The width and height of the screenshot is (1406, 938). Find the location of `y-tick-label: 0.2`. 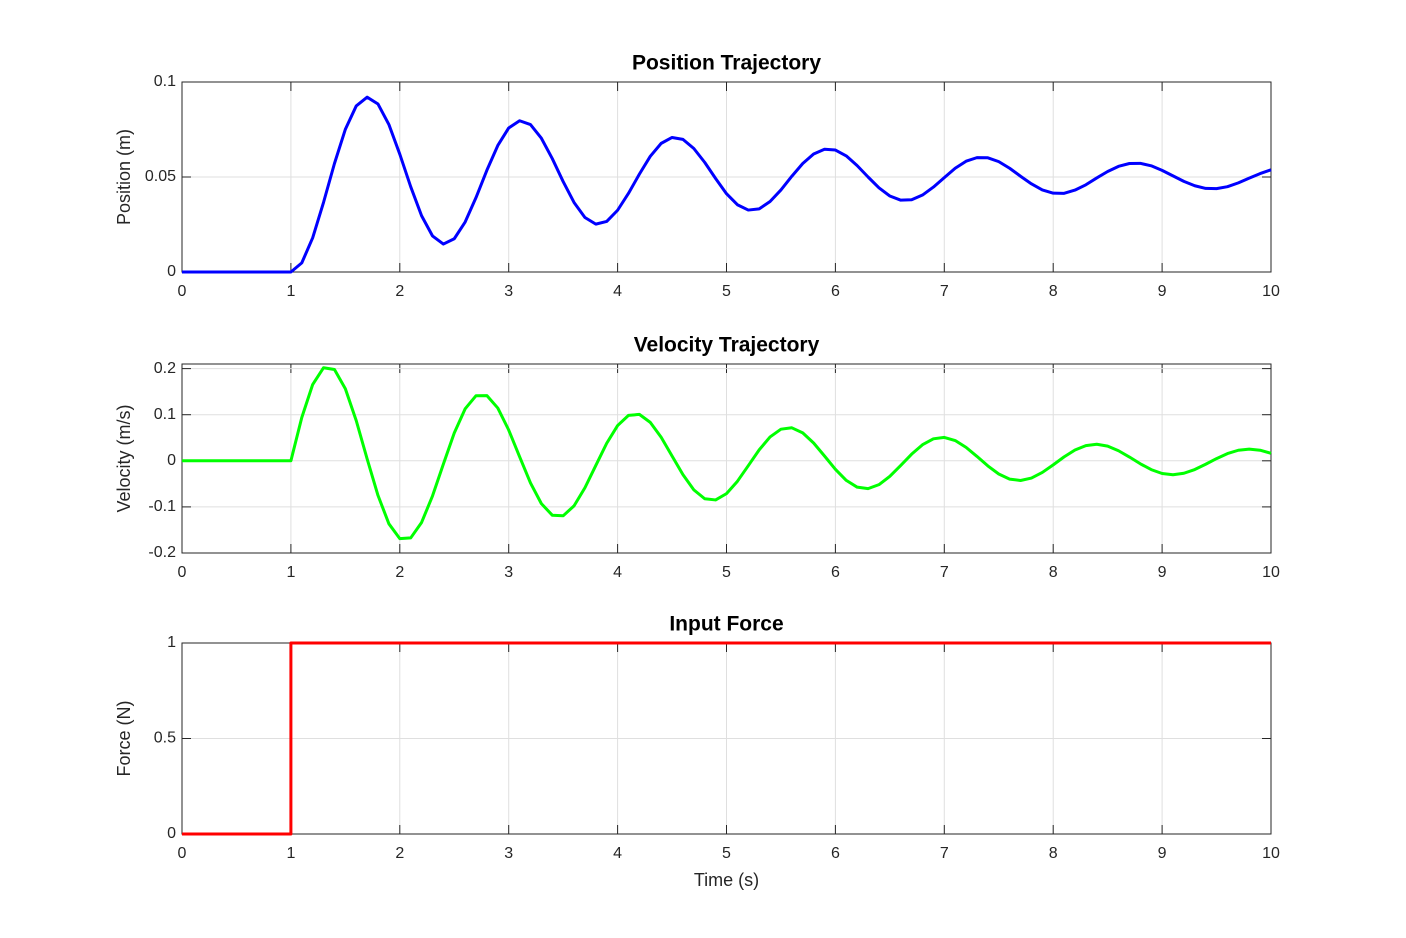

y-tick-label: 0.2 is located at coordinates (165, 368).